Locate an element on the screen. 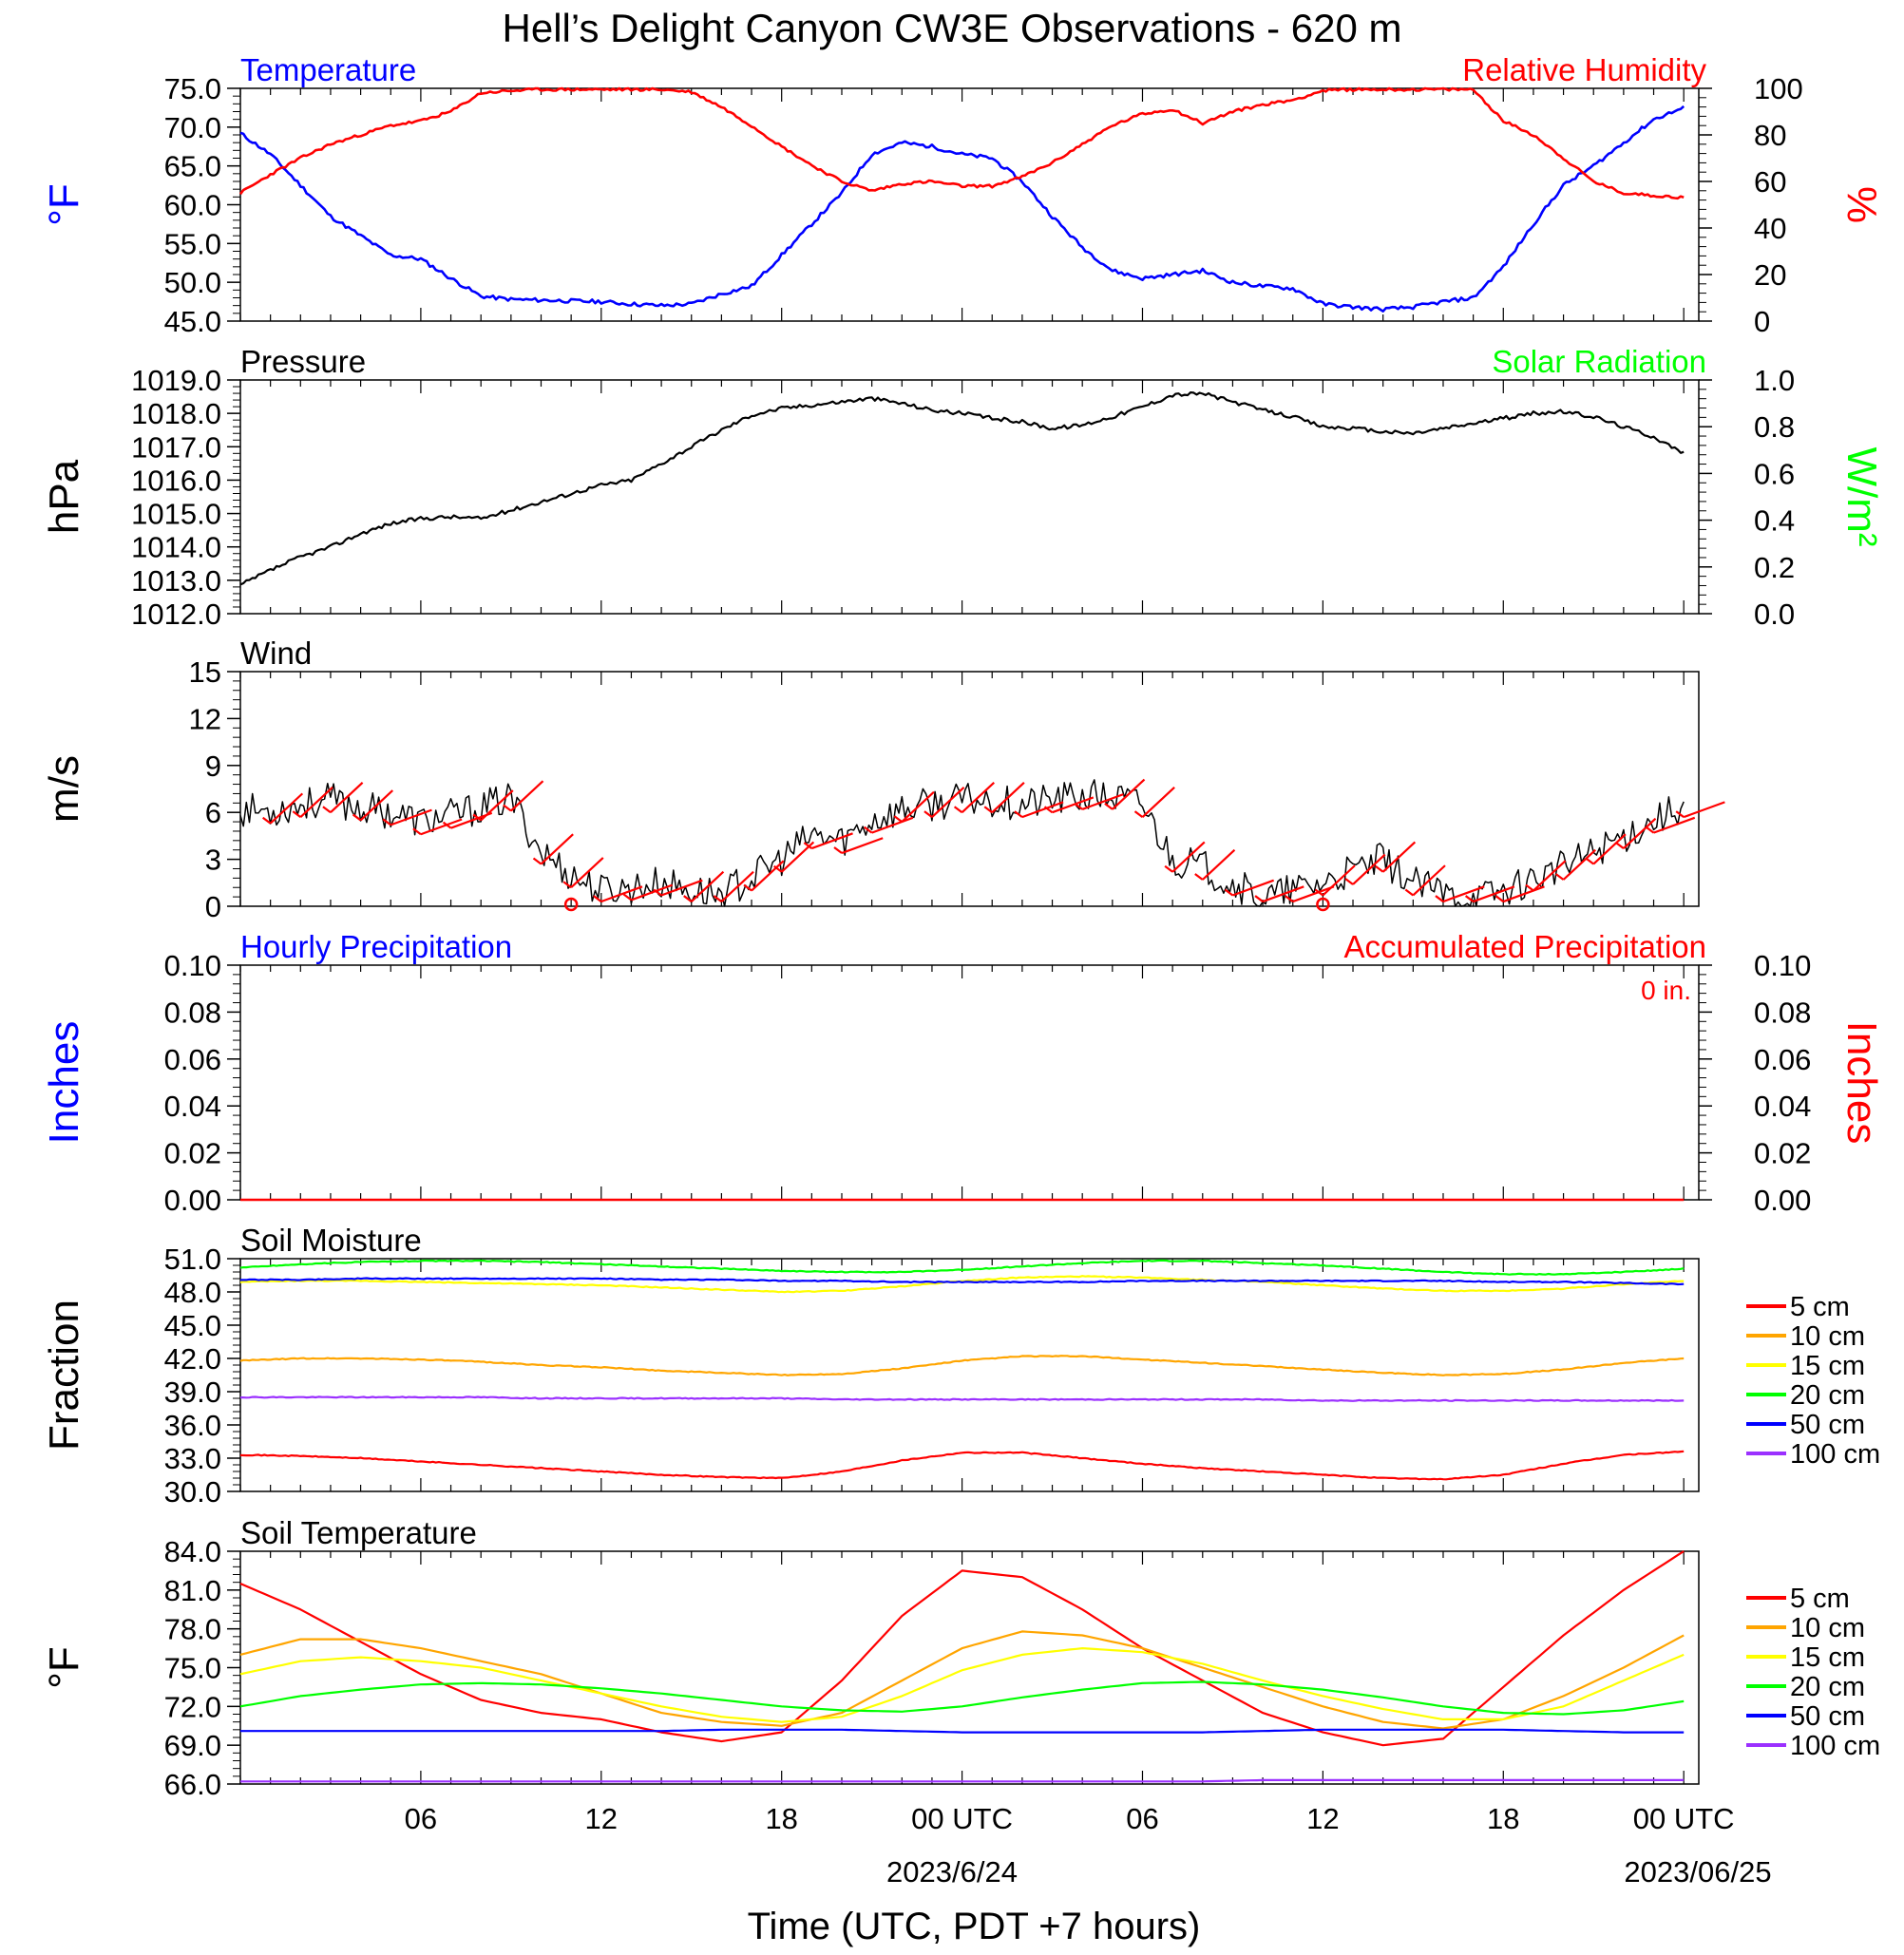  y-tick-label-left: 45.0 is located at coordinates (193, 1325).